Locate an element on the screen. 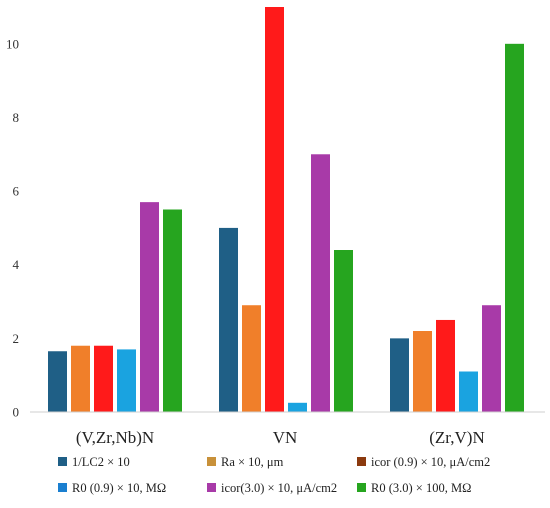  bar-1-lc2-10-vn is located at coordinates (228, 319).